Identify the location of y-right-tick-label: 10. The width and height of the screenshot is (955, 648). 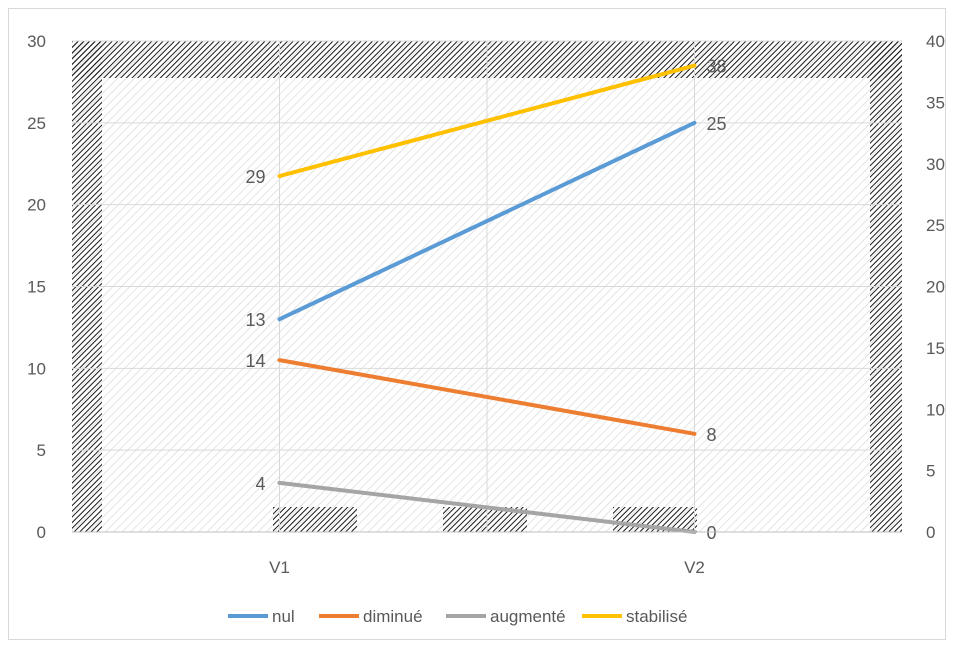
(935, 409).